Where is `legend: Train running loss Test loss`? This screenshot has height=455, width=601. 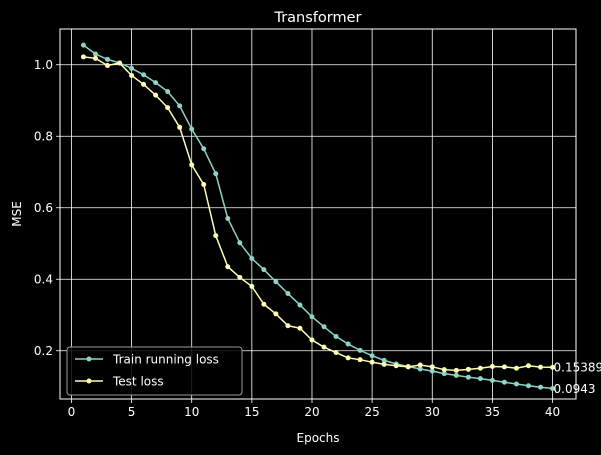
legend: Train running loss Test loss is located at coordinates (154, 371).